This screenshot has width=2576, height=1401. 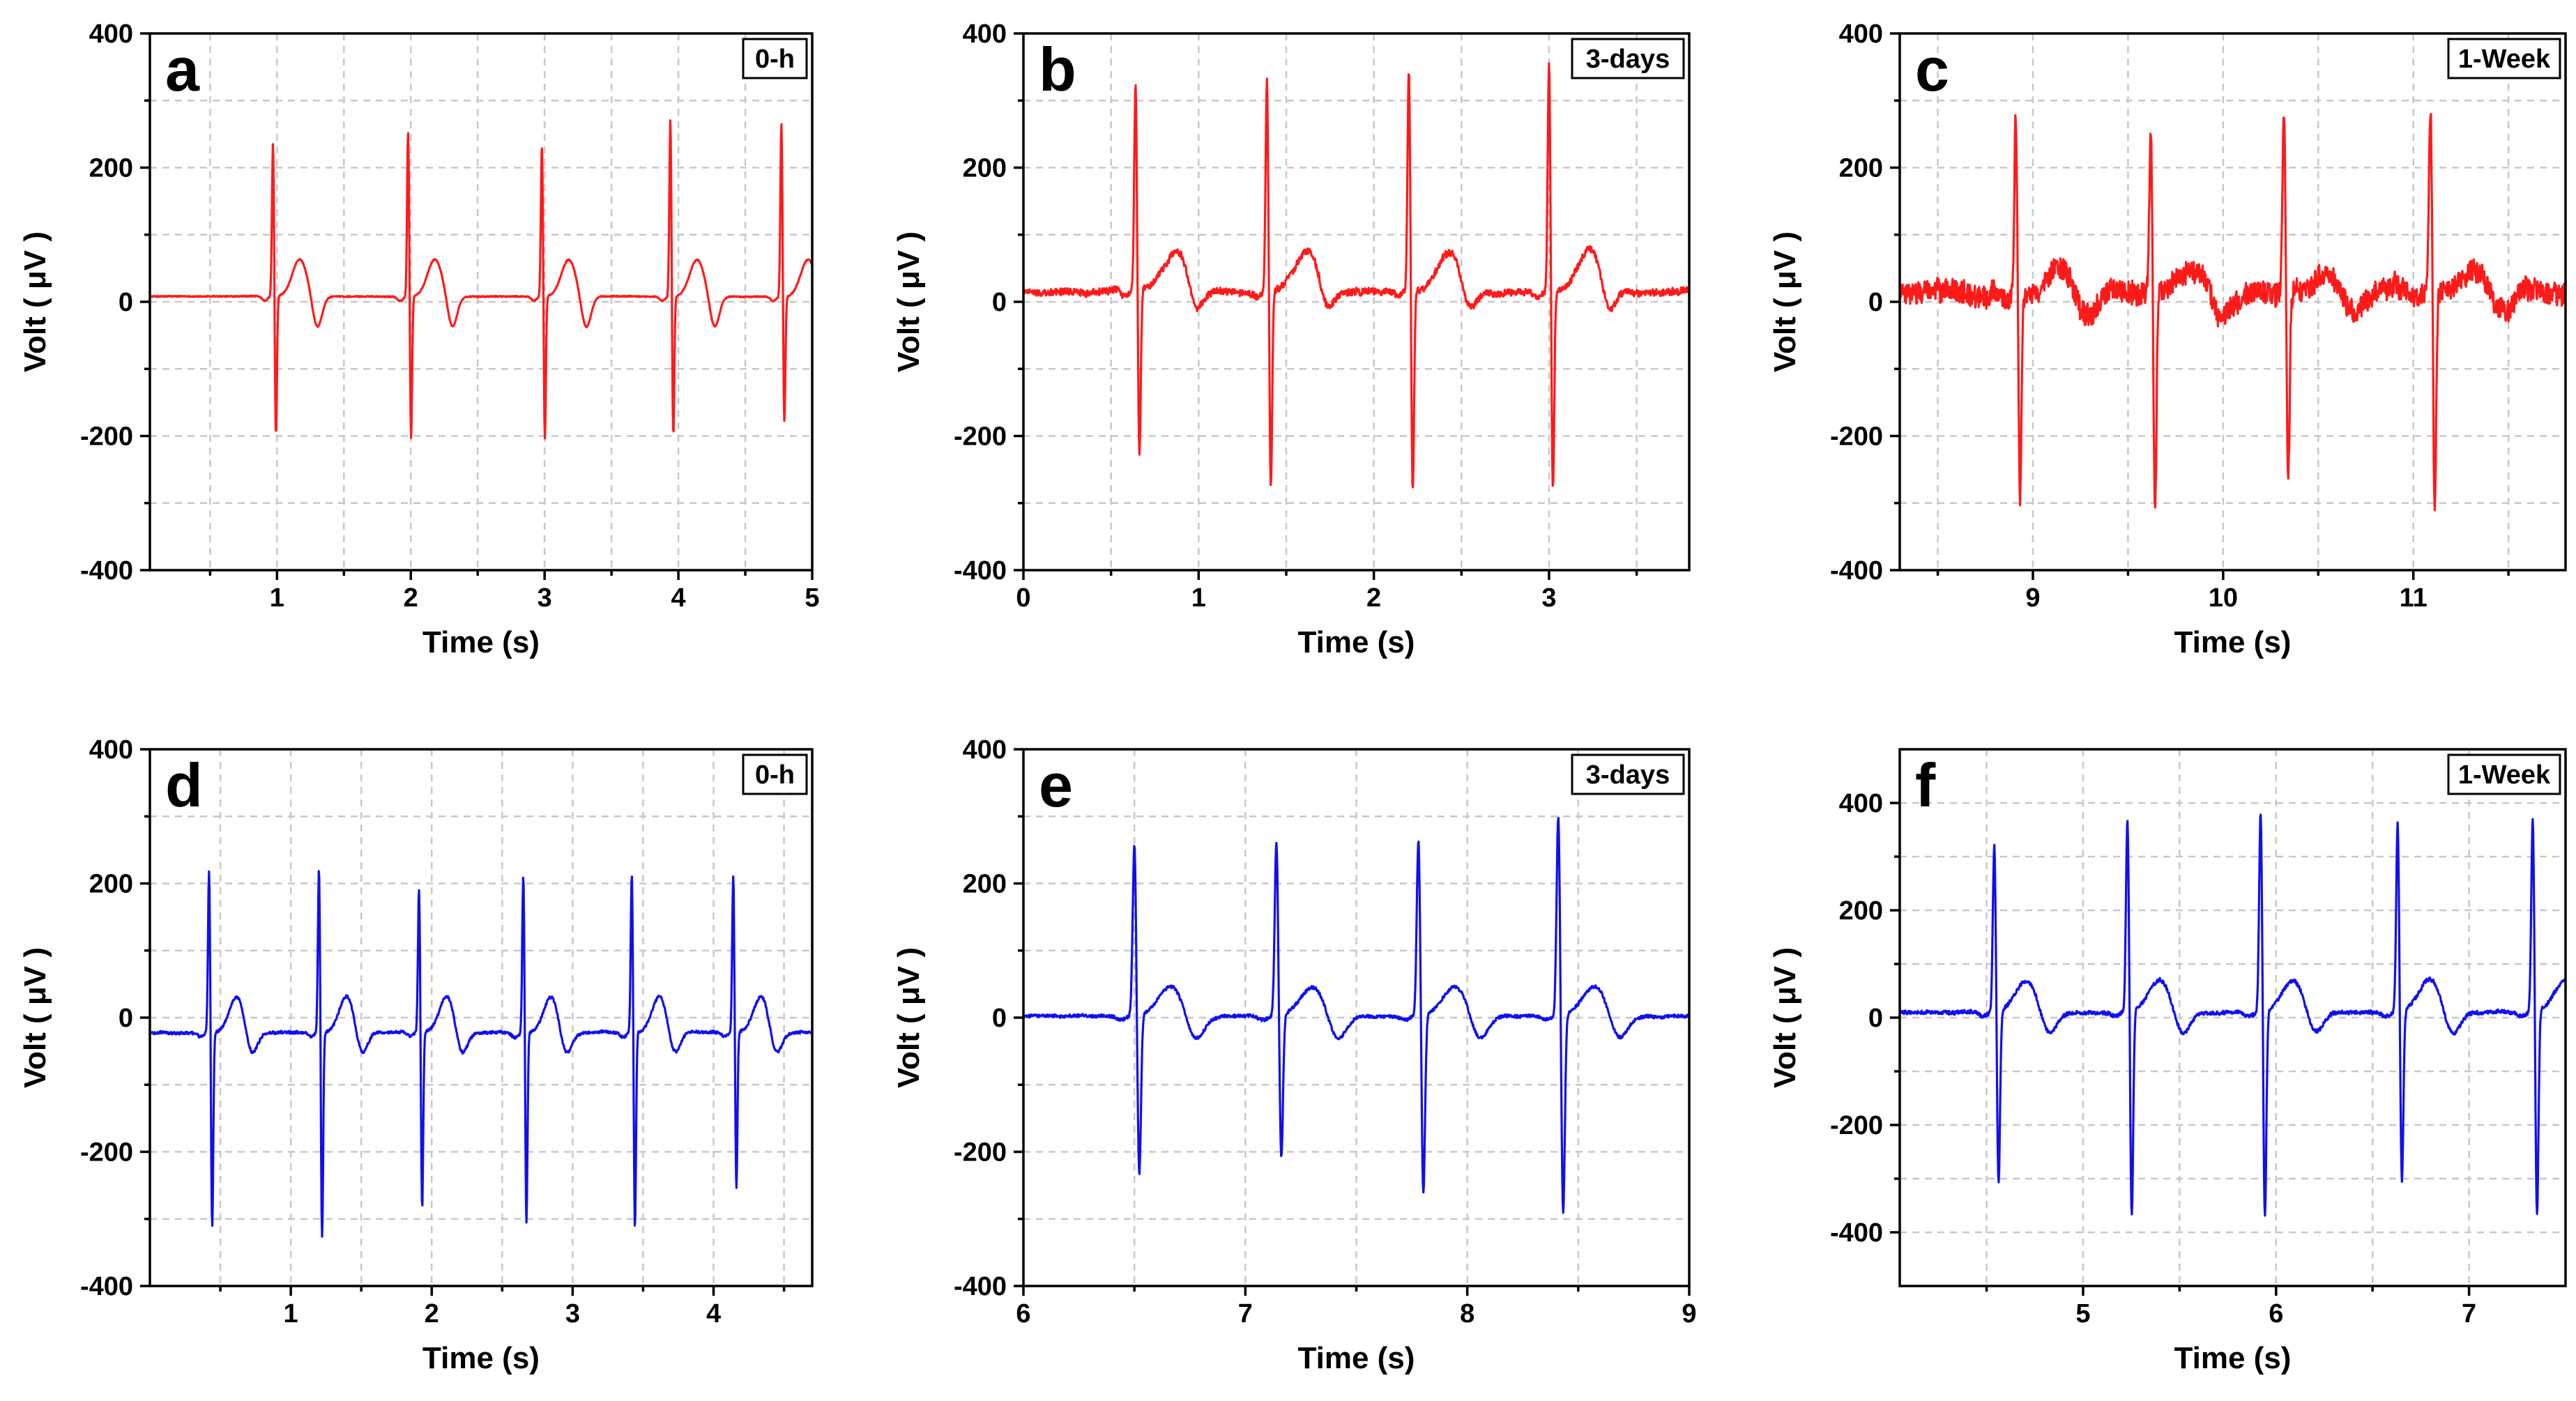 I want to click on x-tick-label: 10, so click(x=2223, y=598).